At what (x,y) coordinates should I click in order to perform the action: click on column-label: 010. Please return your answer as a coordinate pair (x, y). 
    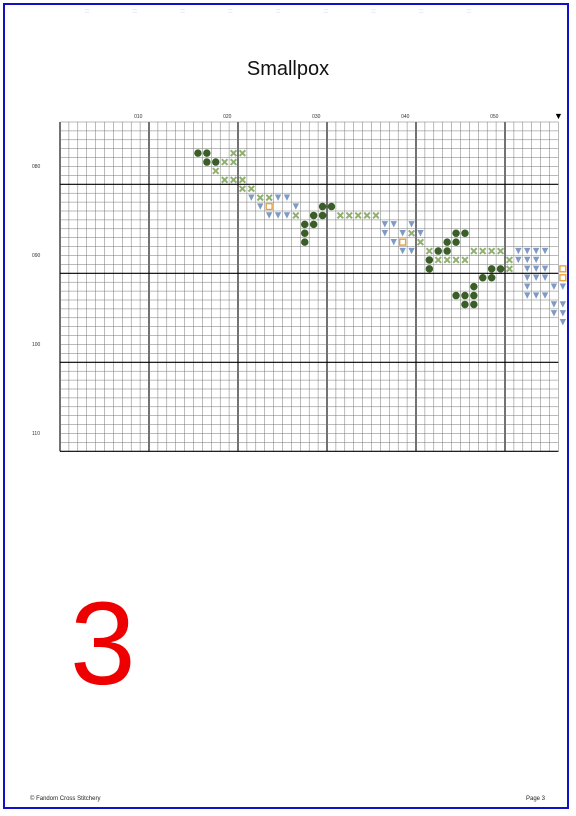
    Looking at the image, I should click on (138, 117).